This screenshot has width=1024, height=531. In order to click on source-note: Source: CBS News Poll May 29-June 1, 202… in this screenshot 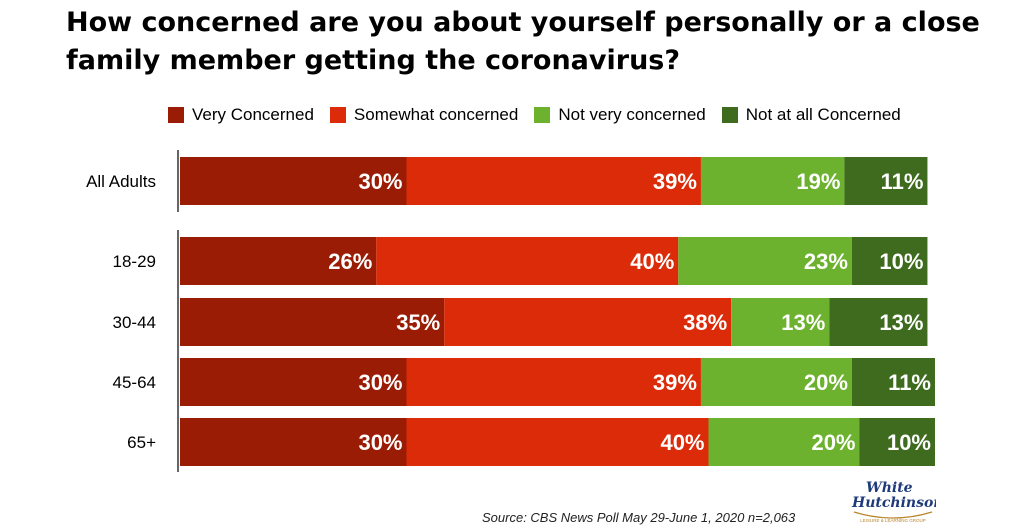, I will do `click(639, 517)`.